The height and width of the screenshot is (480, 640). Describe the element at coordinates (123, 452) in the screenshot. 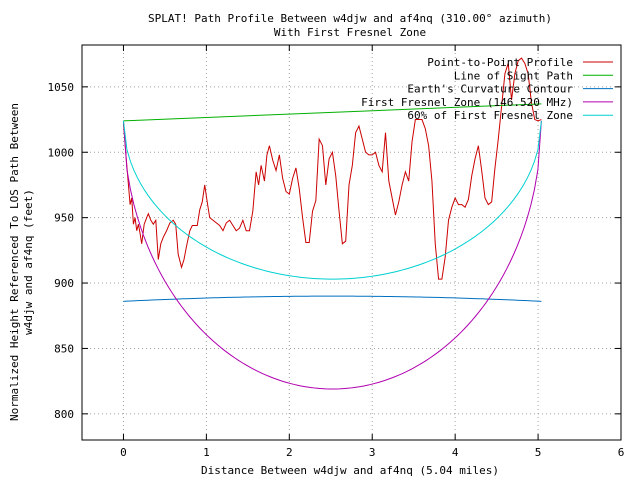

I see `x-tick-label-0: 0` at that location.